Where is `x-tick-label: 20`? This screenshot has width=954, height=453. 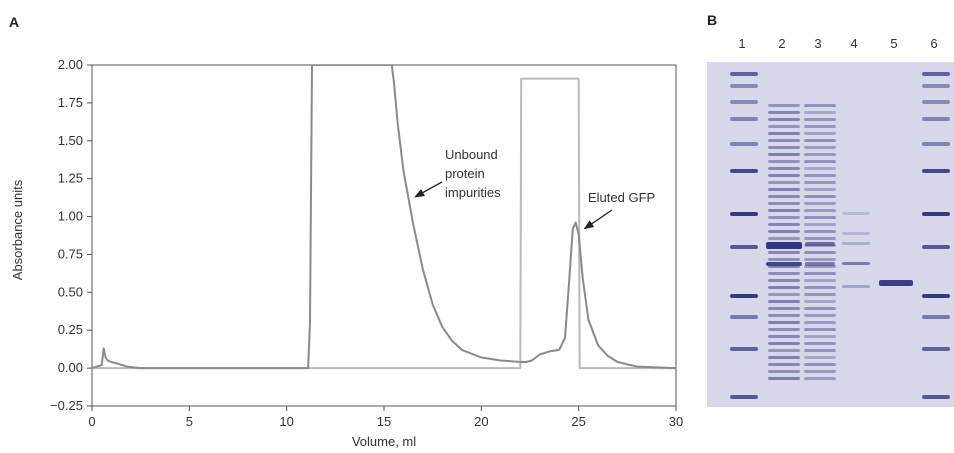 x-tick-label: 20 is located at coordinates (481, 421).